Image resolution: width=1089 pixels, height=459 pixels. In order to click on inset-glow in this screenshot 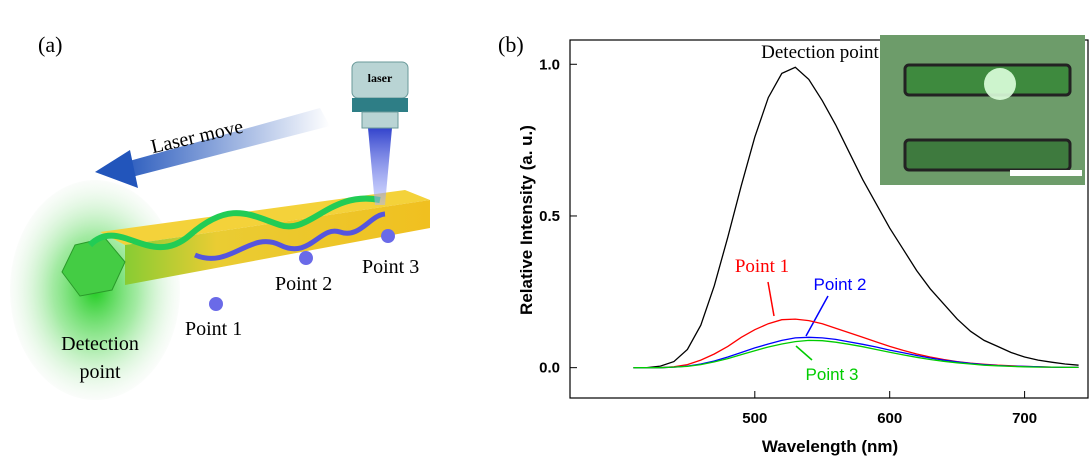, I will do `click(1000, 84)`.